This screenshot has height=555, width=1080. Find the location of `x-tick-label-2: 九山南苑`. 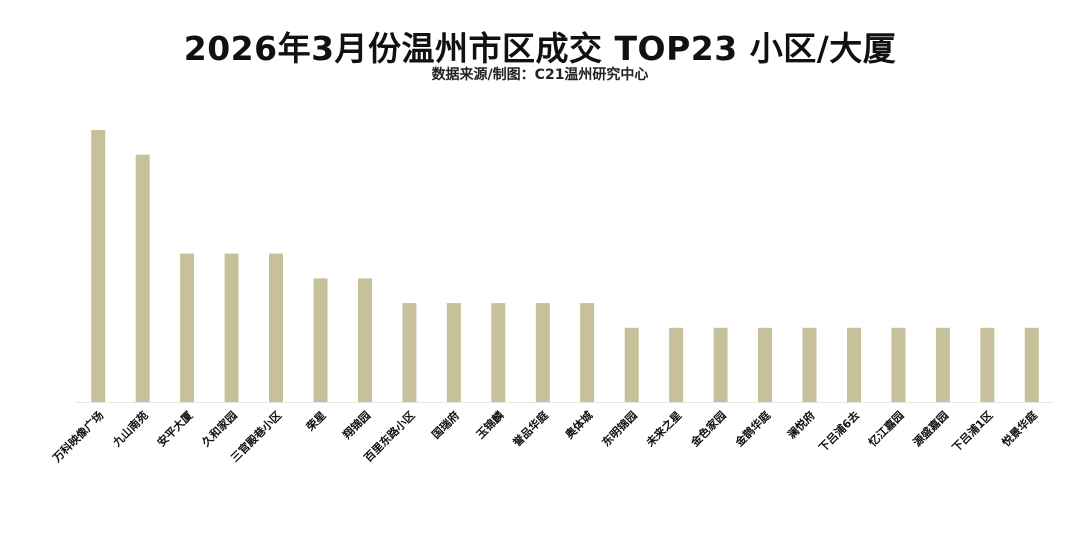

x-tick-label-2: 九山南苑 is located at coordinates (130, 429).